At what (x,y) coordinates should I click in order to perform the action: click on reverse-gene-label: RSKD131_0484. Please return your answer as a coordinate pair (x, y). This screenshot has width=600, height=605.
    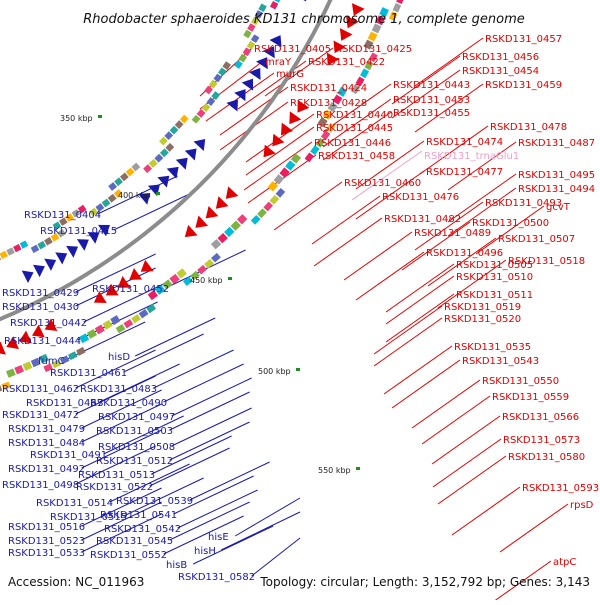
    Looking at the image, I should click on (46, 443).